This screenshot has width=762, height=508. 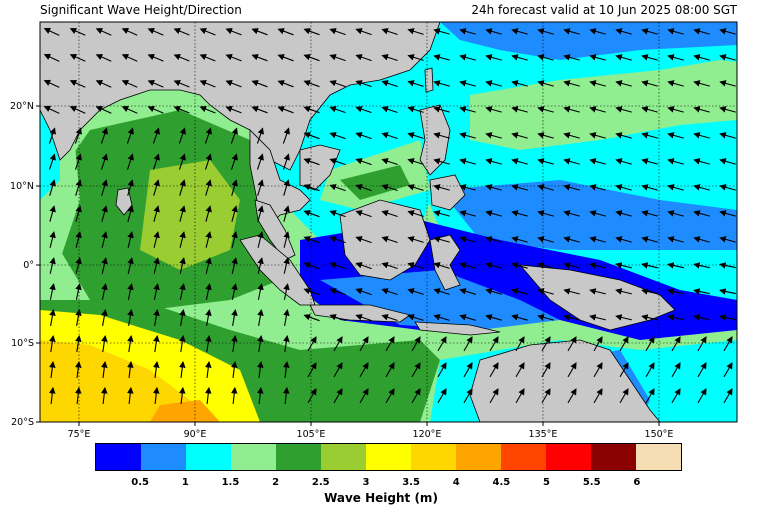 I want to click on colorbar-tick-label: 3.5, so click(x=411, y=482).